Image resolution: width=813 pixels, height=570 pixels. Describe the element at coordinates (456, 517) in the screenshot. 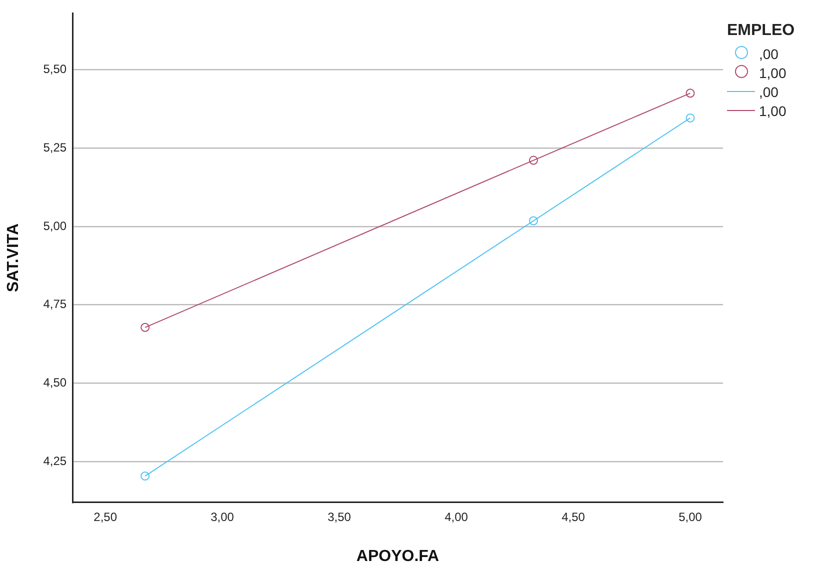

I see `x-tick-label: 4,00` at that location.